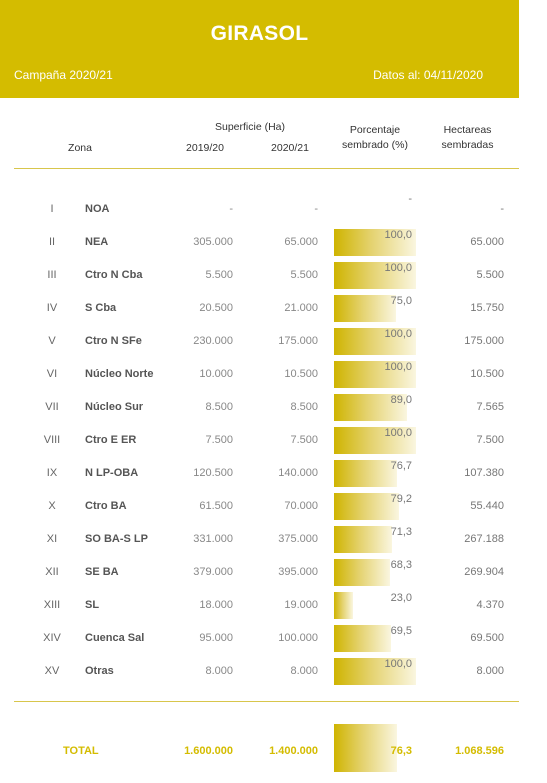 This screenshot has height=783, width=547. Describe the element at coordinates (216, 308) in the screenshot. I see `surface-2019-20: 20.500` at that location.